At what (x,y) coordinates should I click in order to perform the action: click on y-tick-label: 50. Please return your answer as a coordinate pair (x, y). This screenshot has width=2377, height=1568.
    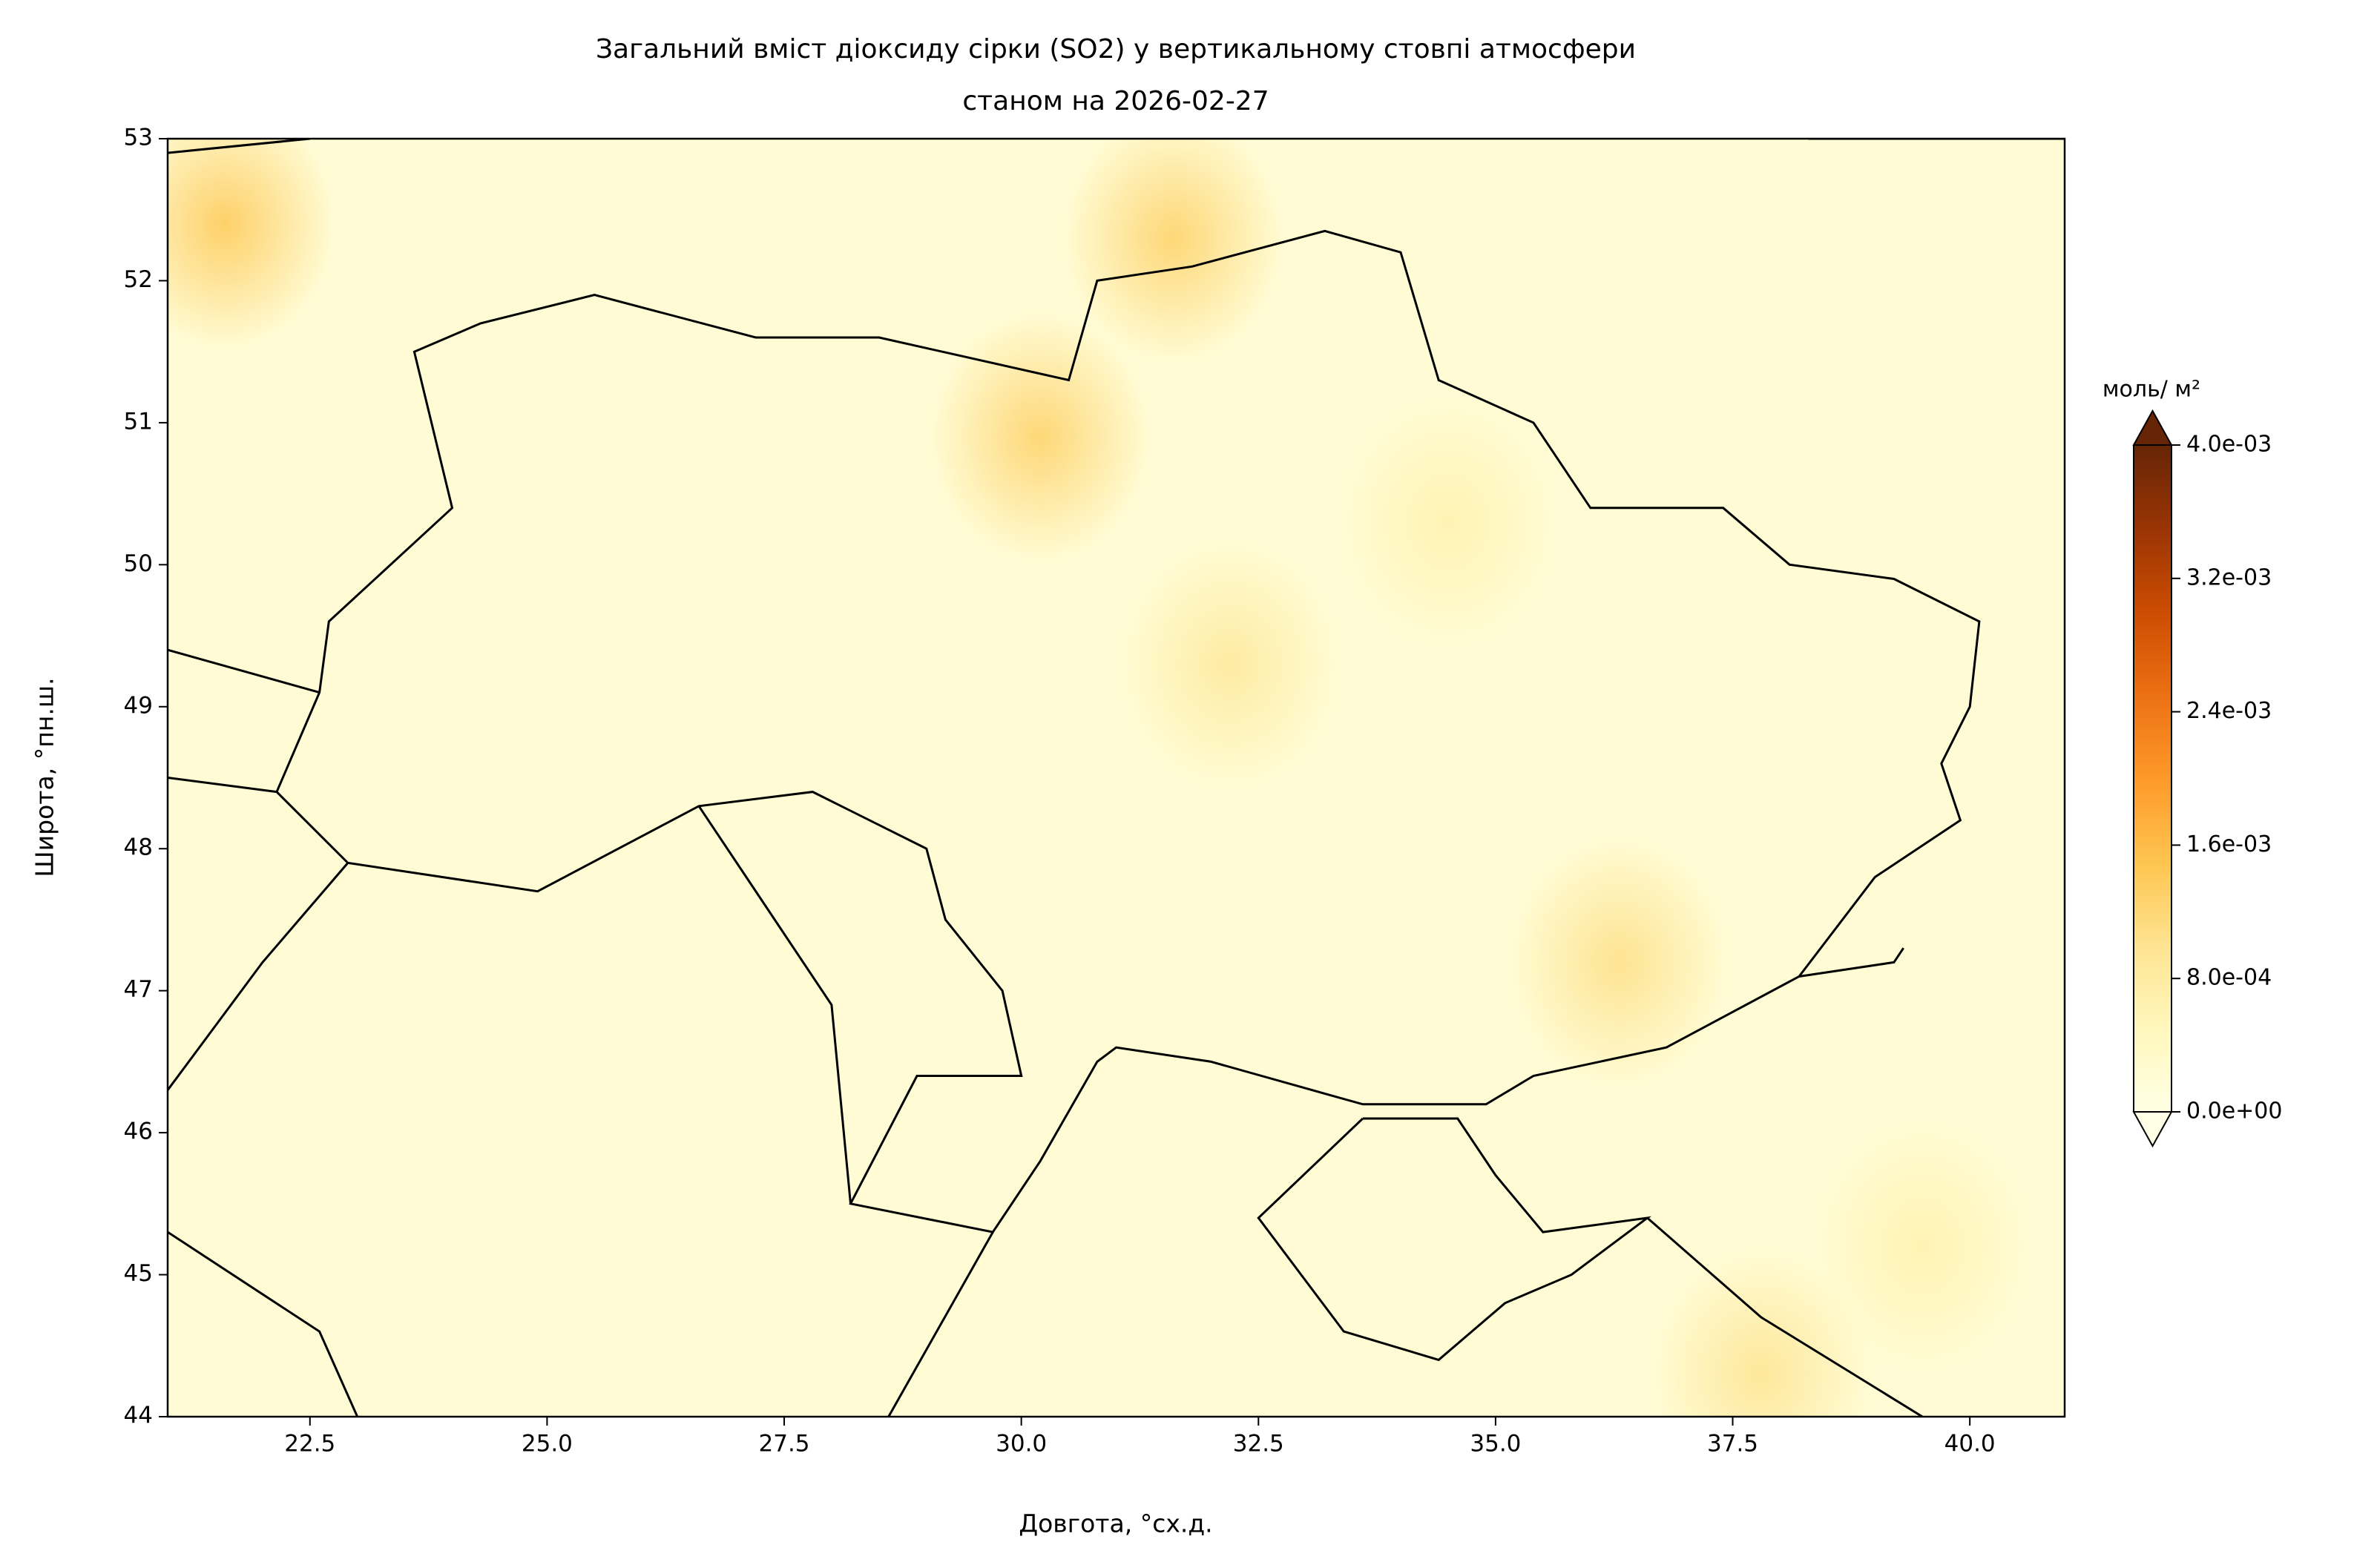
    Looking at the image, I should click on (138, 563).